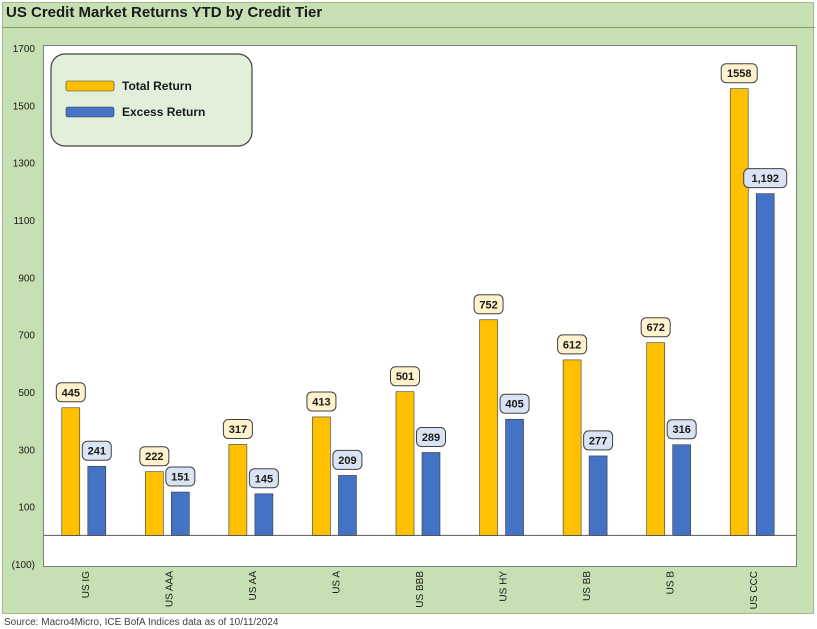 The image size is (817, 629). I want to click on total-return-data-label: 501, so click(405, 377).